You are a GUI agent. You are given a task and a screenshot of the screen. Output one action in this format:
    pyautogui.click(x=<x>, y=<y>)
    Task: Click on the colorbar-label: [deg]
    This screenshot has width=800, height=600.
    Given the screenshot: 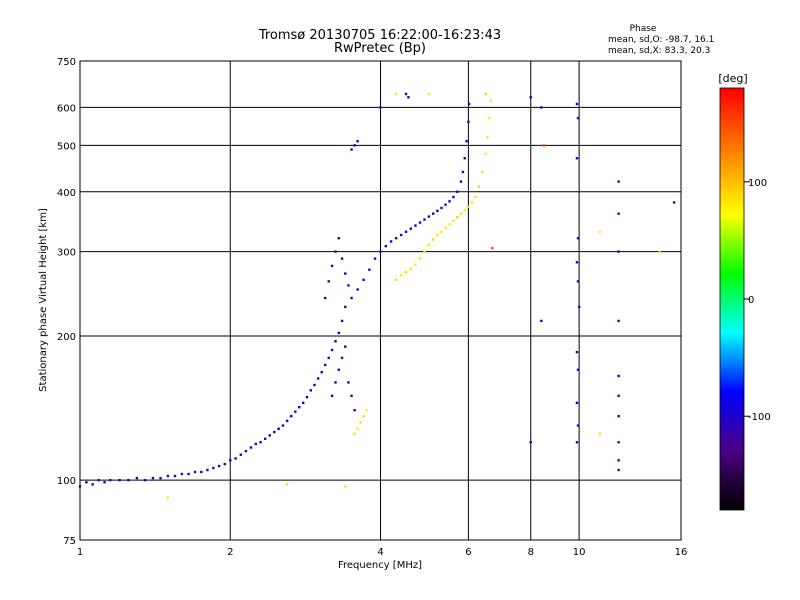 What is the action you would take?
    pyautogui.click(x=732, y=78)
    